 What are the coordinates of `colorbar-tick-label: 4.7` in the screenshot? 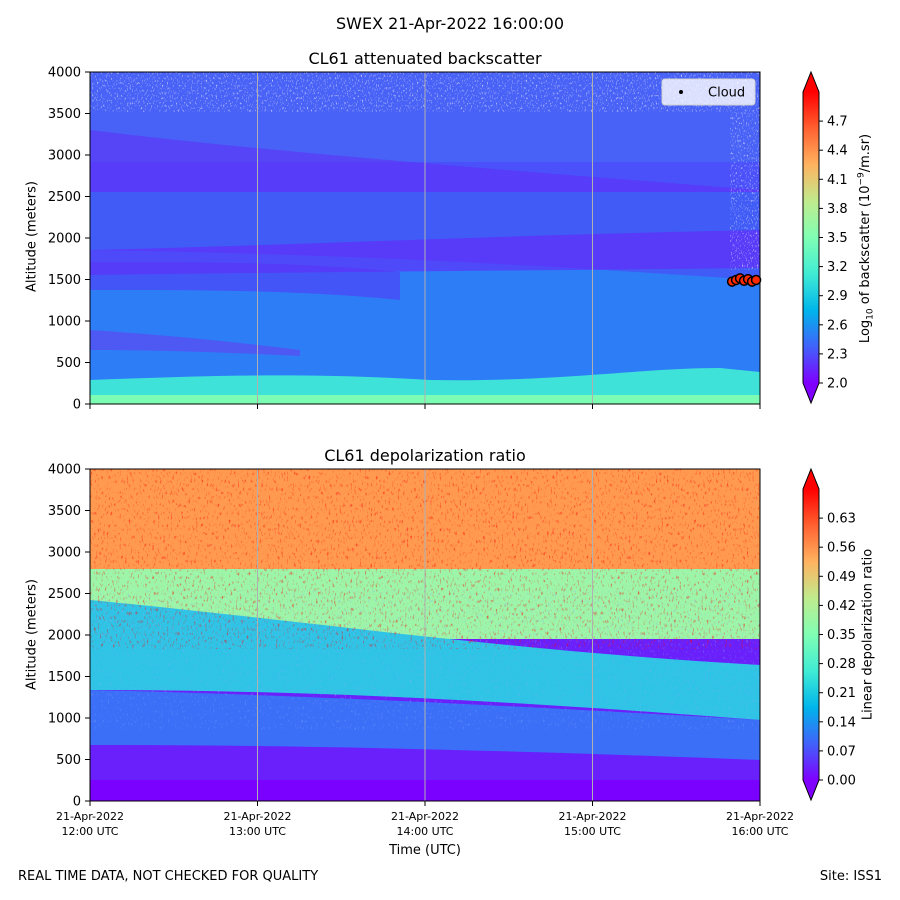 It's located at (837, 122).